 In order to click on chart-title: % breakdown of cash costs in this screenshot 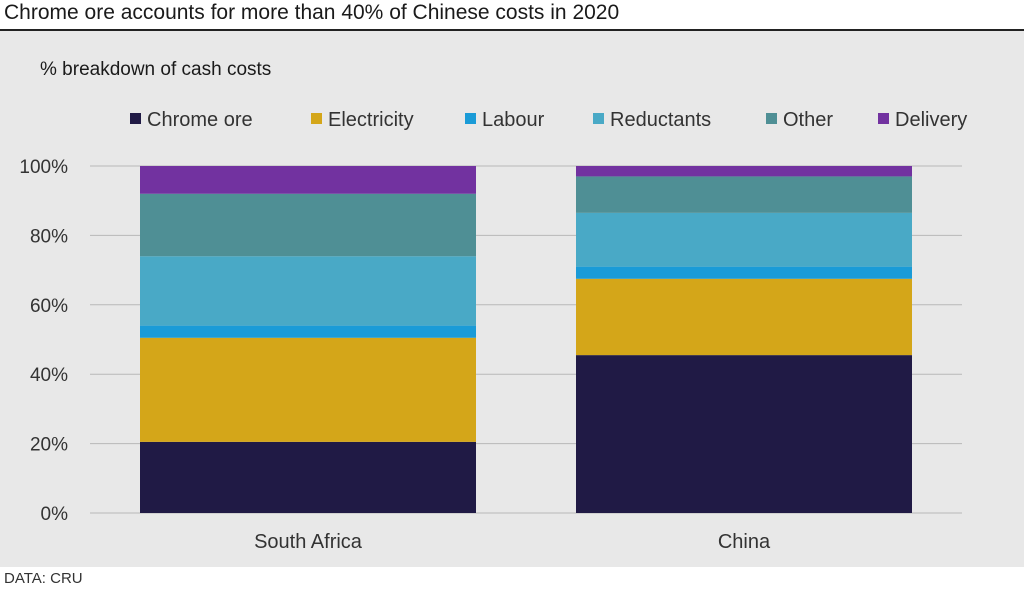, I will do `click(155, 69)`.